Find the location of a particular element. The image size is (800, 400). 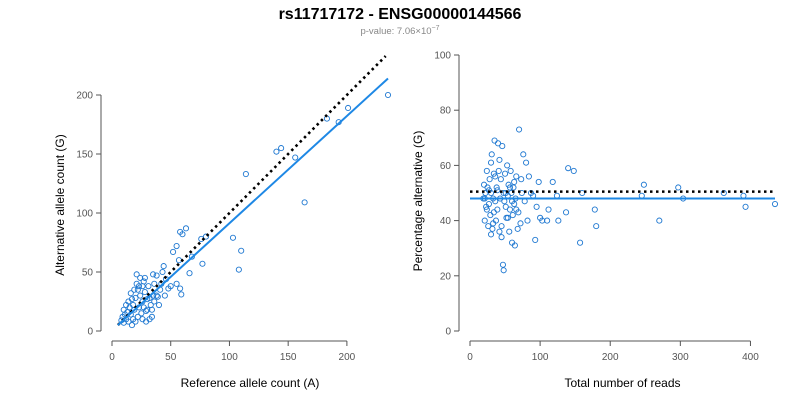

left-x-tick-label: 150 is located at coordinates (288, 357).